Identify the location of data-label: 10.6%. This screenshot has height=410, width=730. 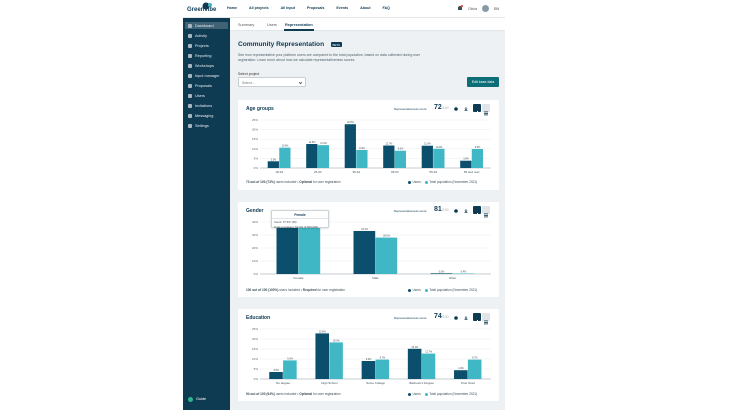
(286, 146).